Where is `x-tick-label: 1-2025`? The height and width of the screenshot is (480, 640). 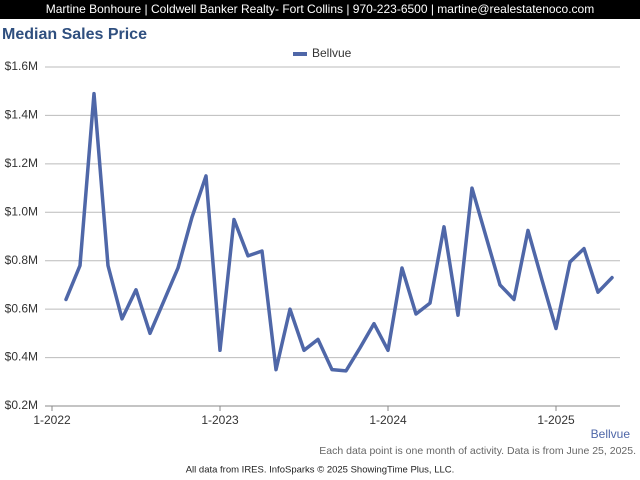 x-tick-label: 1-2025 is located at coordinates (556, 420).